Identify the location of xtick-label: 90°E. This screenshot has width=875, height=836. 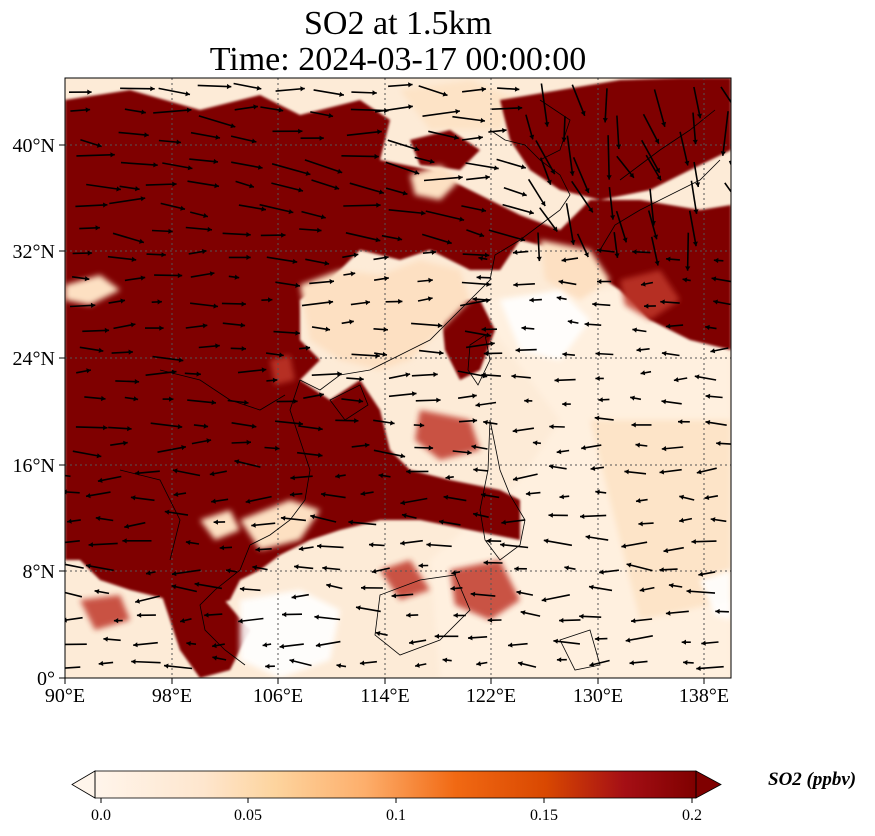
(65, 696).